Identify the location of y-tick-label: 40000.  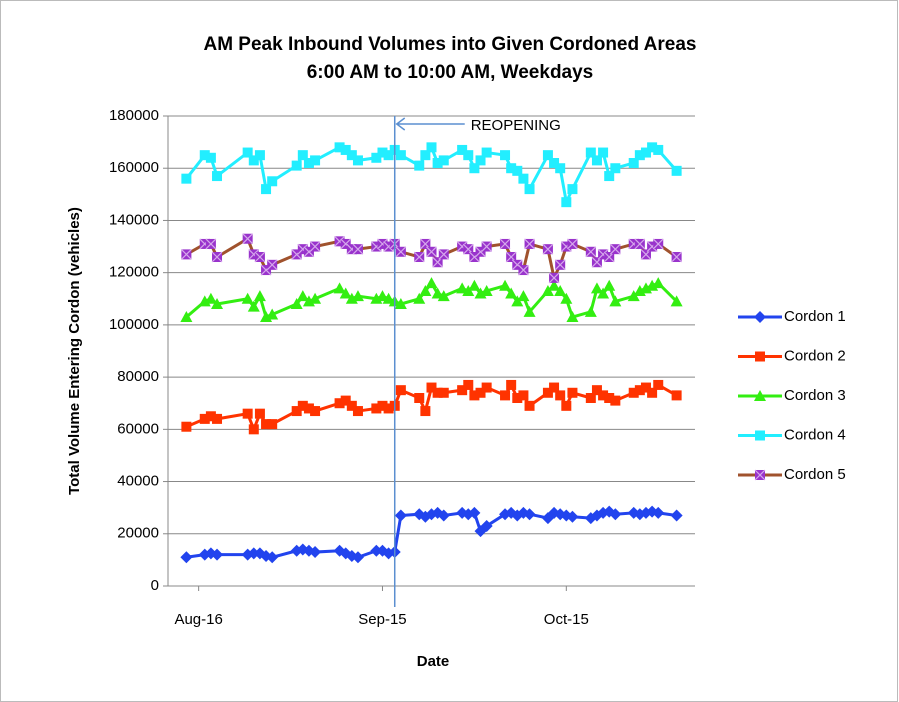
(138, 481).